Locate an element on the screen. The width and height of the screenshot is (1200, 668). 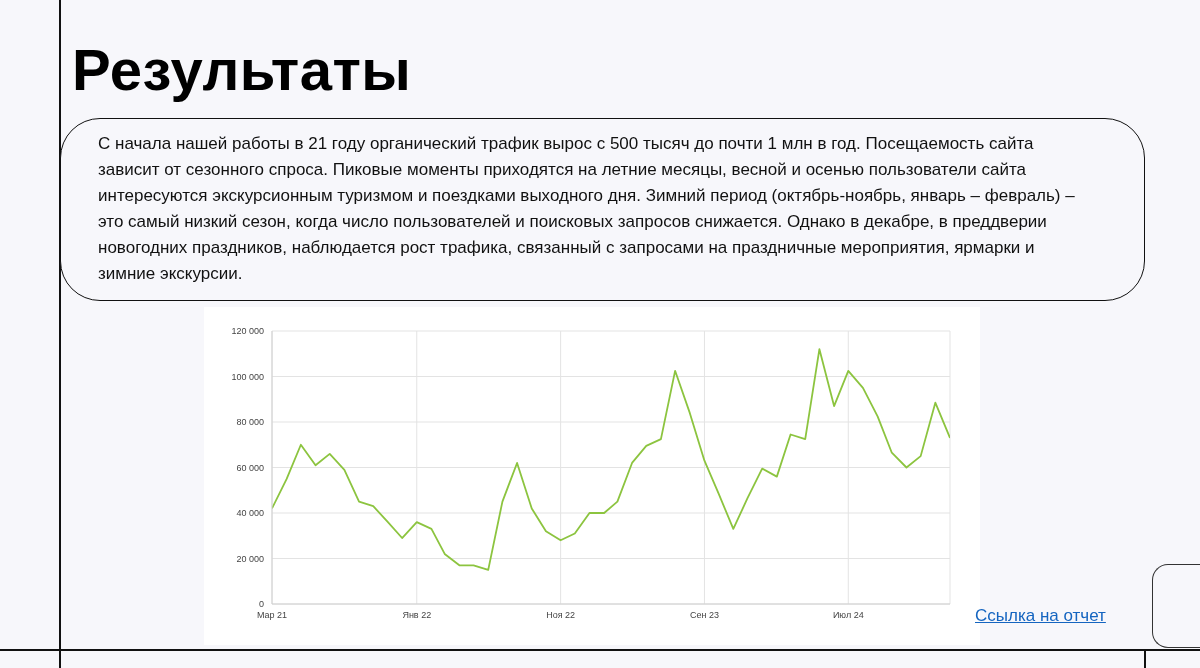
y-tick-label: 0 is located at coordinates (261, 604).